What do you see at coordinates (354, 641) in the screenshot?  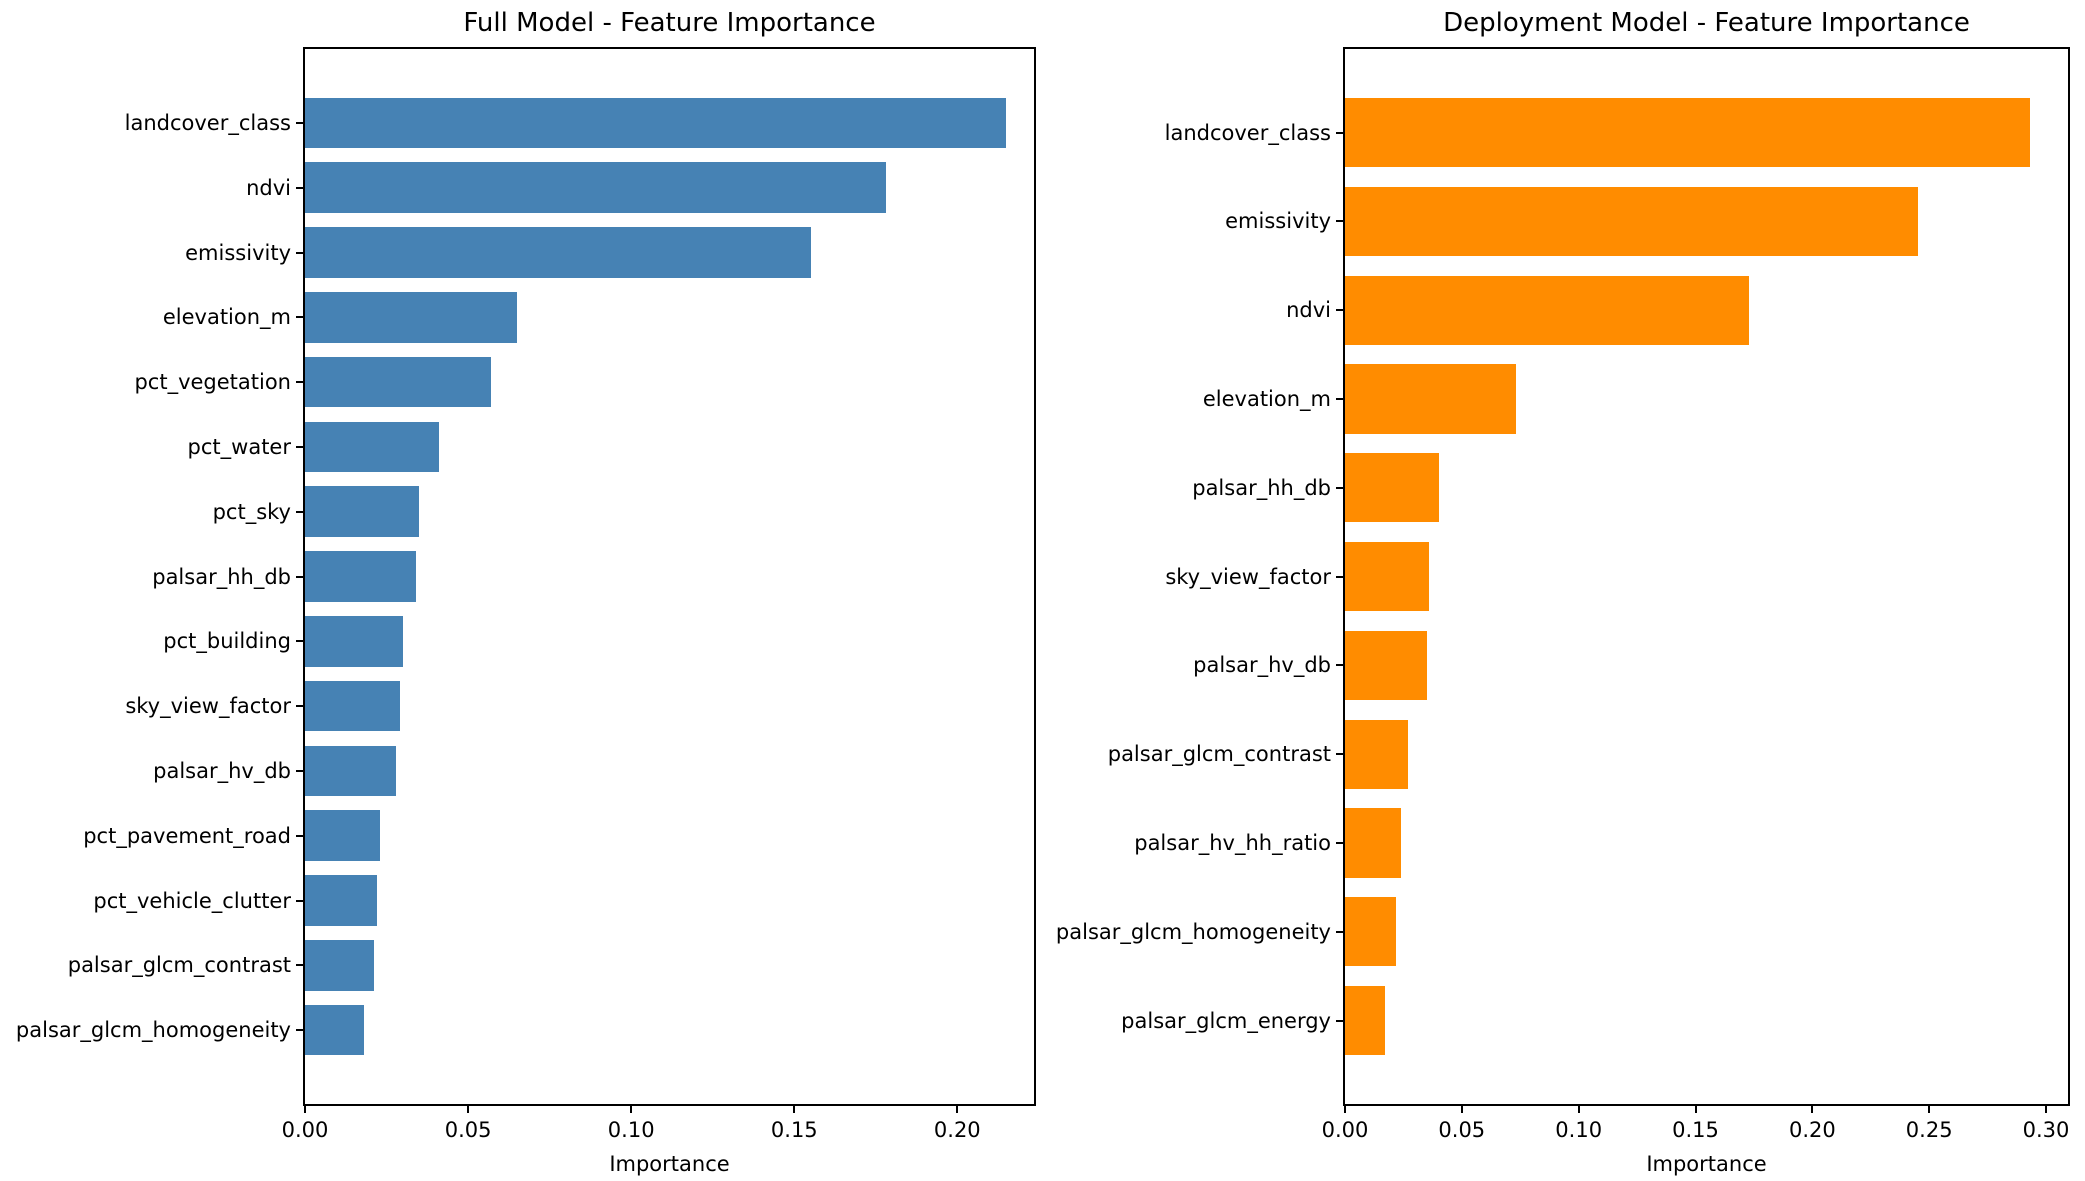 I see `bar-pct_building` at bounding box center [354, 641].